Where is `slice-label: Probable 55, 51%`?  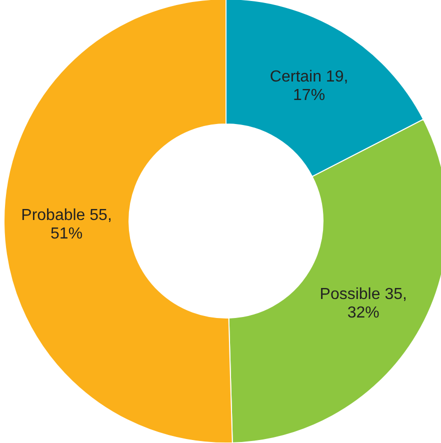 slice-label: Probable 55, 51% is located at coordinates (66, 224).